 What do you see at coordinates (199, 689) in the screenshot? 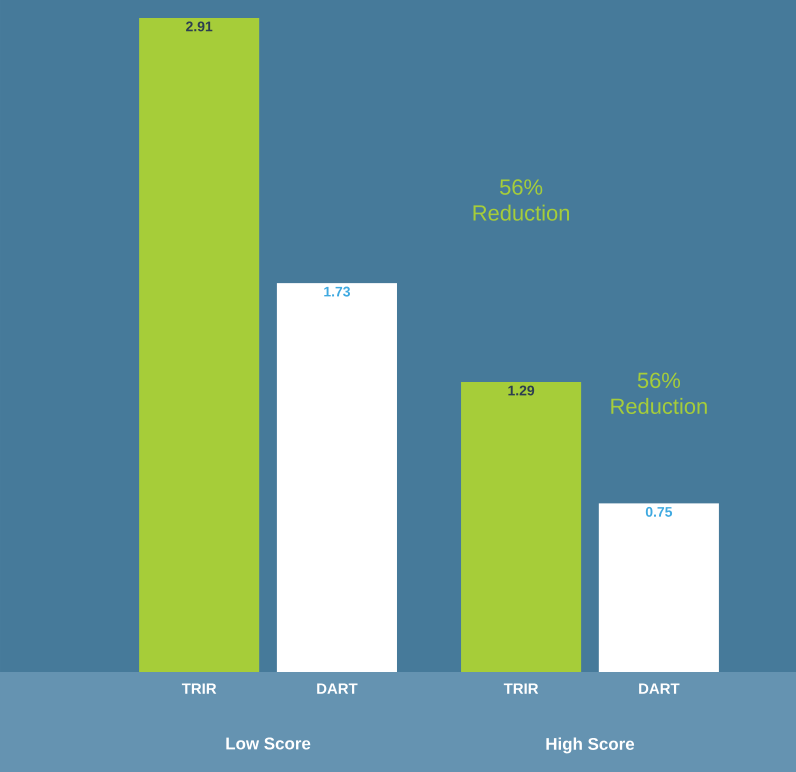
I see `series-label: TRIR` at bounding box center [199, 689].